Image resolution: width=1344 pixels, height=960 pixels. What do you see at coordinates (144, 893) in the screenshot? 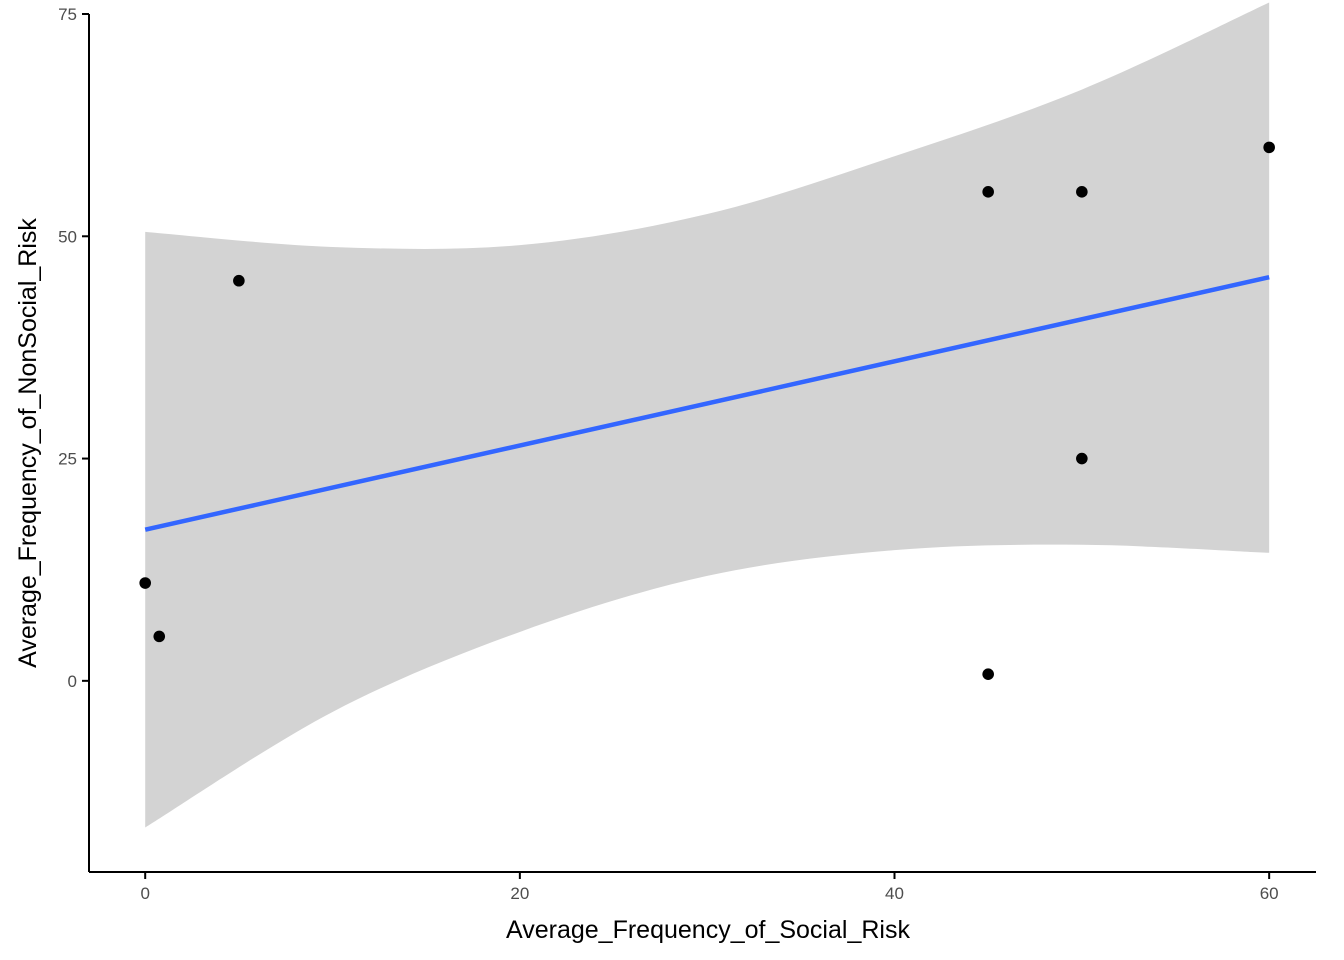
I see `x-tick-label: 0` at bounding box center [144, 893].